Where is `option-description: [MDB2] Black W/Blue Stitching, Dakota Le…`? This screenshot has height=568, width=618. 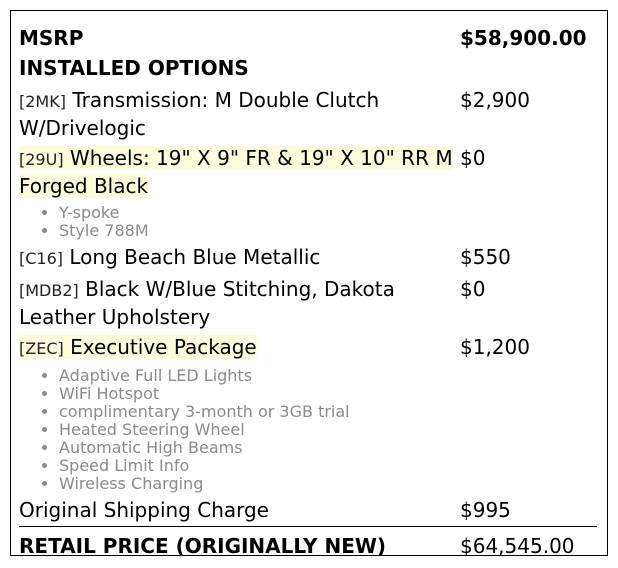 option-description: [MDB2] Black W/Blue Stitching, Dakota Le… is located at coordinates (239, 303).